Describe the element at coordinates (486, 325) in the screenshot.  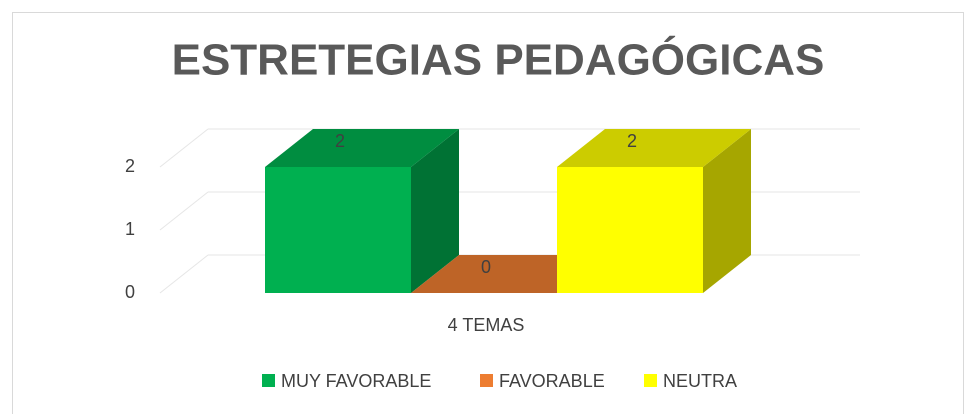
I see `x-tick-label: 4 TEMAS` at that location.